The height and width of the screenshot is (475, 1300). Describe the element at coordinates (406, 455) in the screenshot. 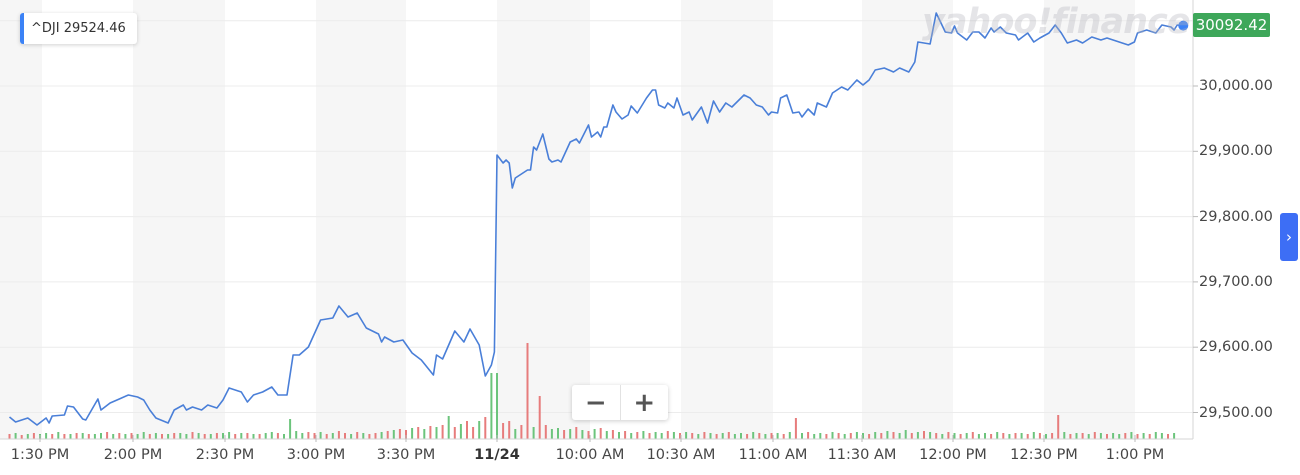

I see `x-tick-label: 3:30 PM` at that location.